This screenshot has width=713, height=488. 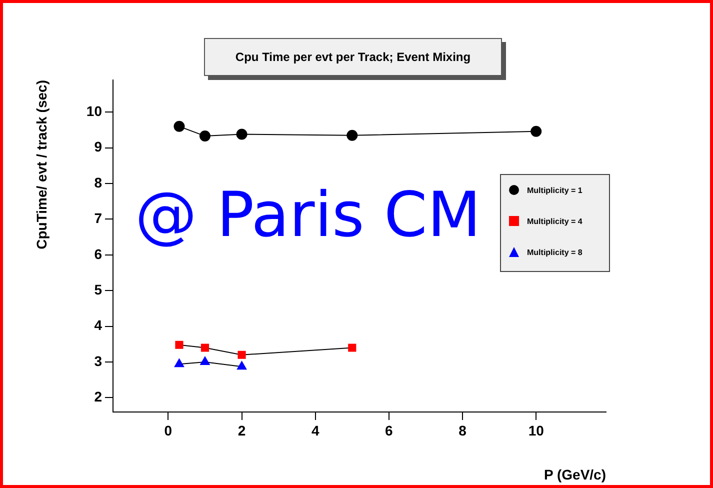 I want to click on x-tick-label: 10, so click(x=536, y=430).